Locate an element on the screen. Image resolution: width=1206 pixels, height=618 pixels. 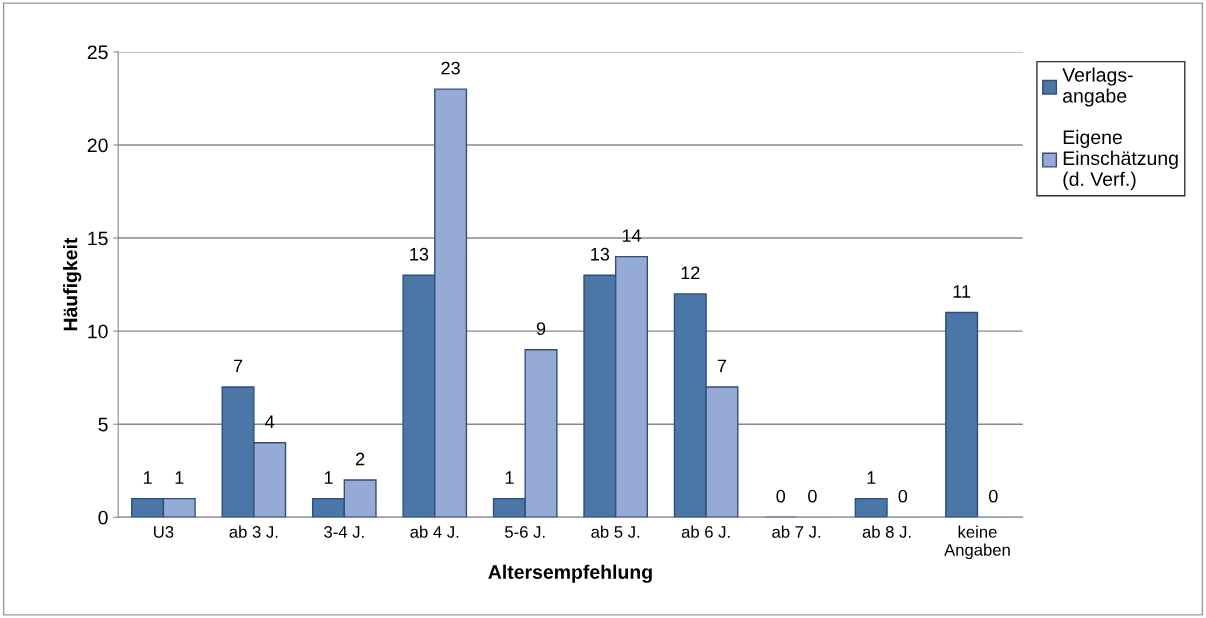
y-tick-label: 5 is located at coordinates (103, 424).